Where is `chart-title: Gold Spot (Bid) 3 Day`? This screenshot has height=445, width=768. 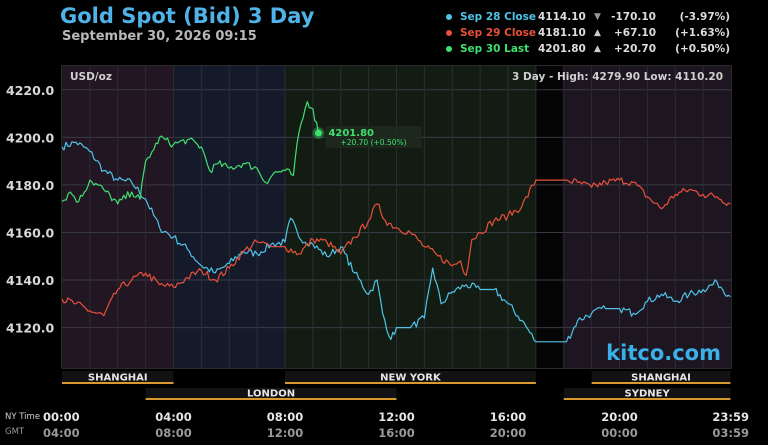 chart-title: Gold Spot (Bid) 3 Day is located at coordinates (187, 16).